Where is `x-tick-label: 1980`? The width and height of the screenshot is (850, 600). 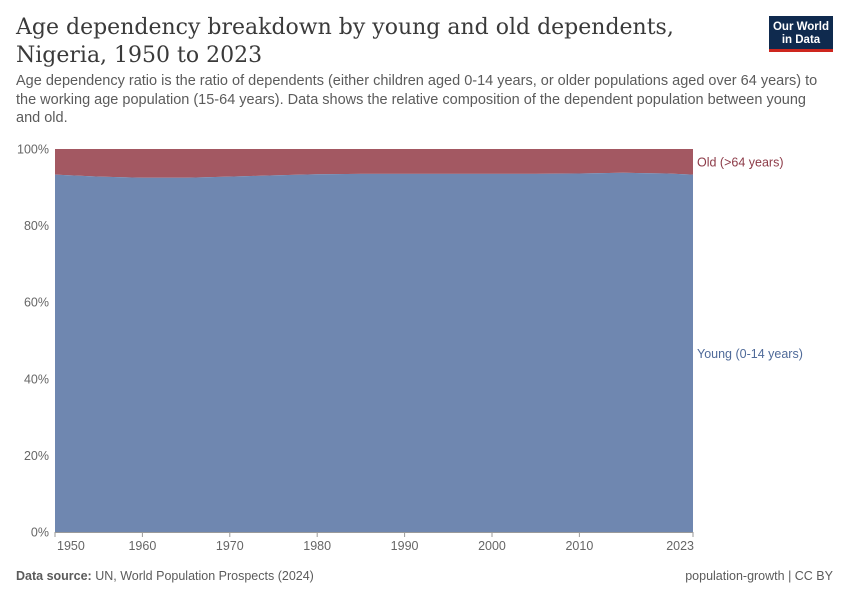
x-tick-label: 1980 is located at coordinates (317, 546).